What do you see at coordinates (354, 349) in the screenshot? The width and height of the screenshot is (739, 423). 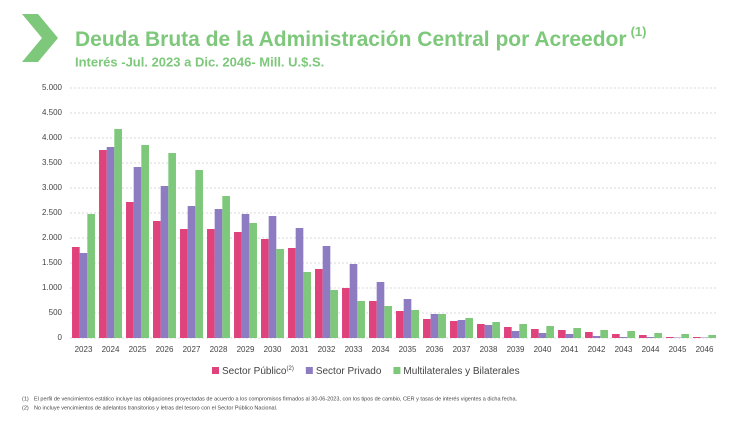 I see `x-tick-label: 2033` at bounding box center [354, 349].